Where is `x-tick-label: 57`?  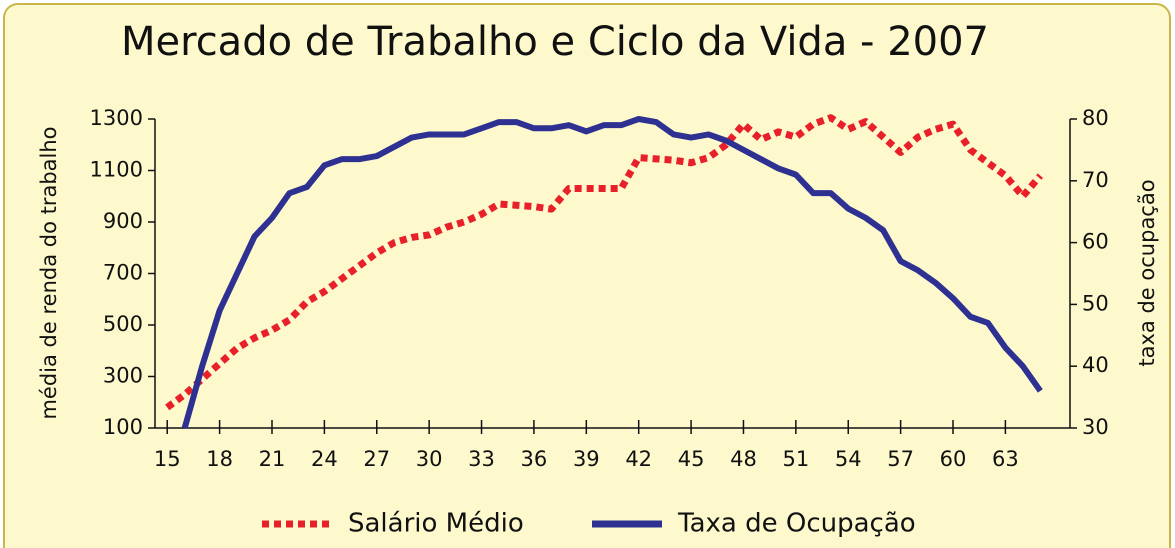 x-tick-label: 57 is located at coordinates (900, 459).